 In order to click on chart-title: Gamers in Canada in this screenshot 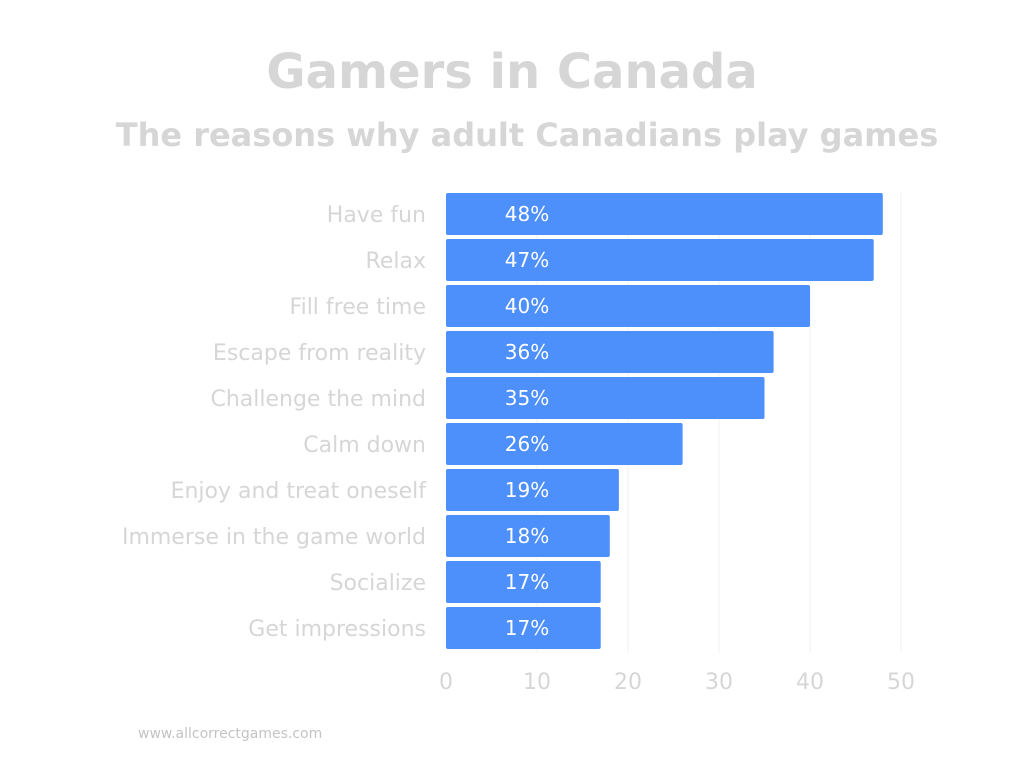, I will do `click(512, 72)`.